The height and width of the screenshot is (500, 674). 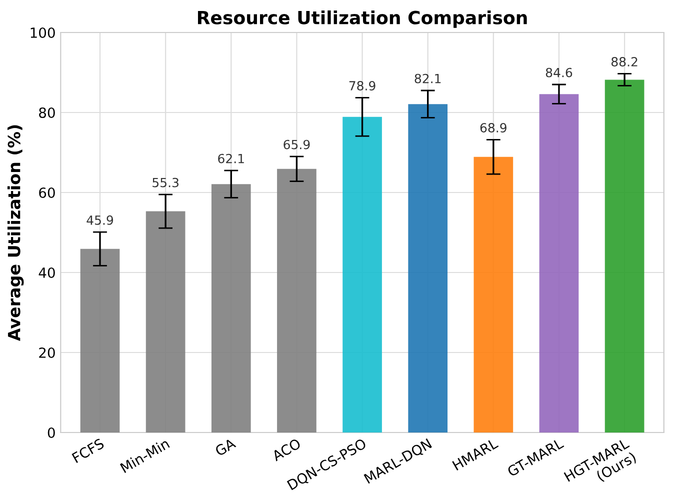 What do you see at coordinates (427, 79) in the screenshot?
I see `data-label: 82.1` at bounding box center [427, 79].